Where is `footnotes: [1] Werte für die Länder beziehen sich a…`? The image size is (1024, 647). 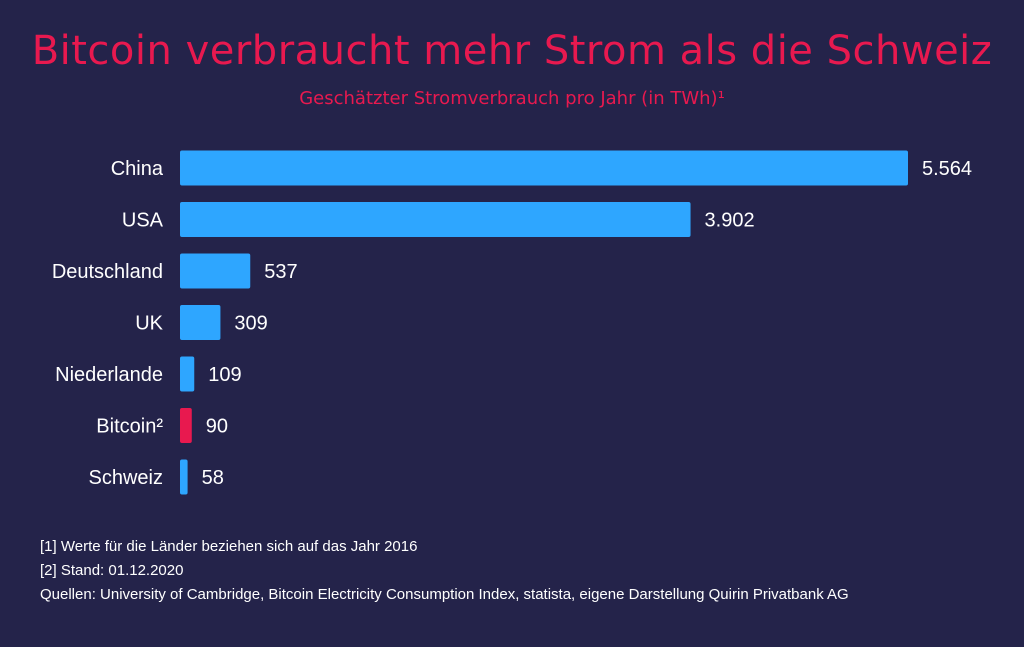
footnotes: [1] Werte für die Länder beziehen sich a… is located at coordinates (520, 571).